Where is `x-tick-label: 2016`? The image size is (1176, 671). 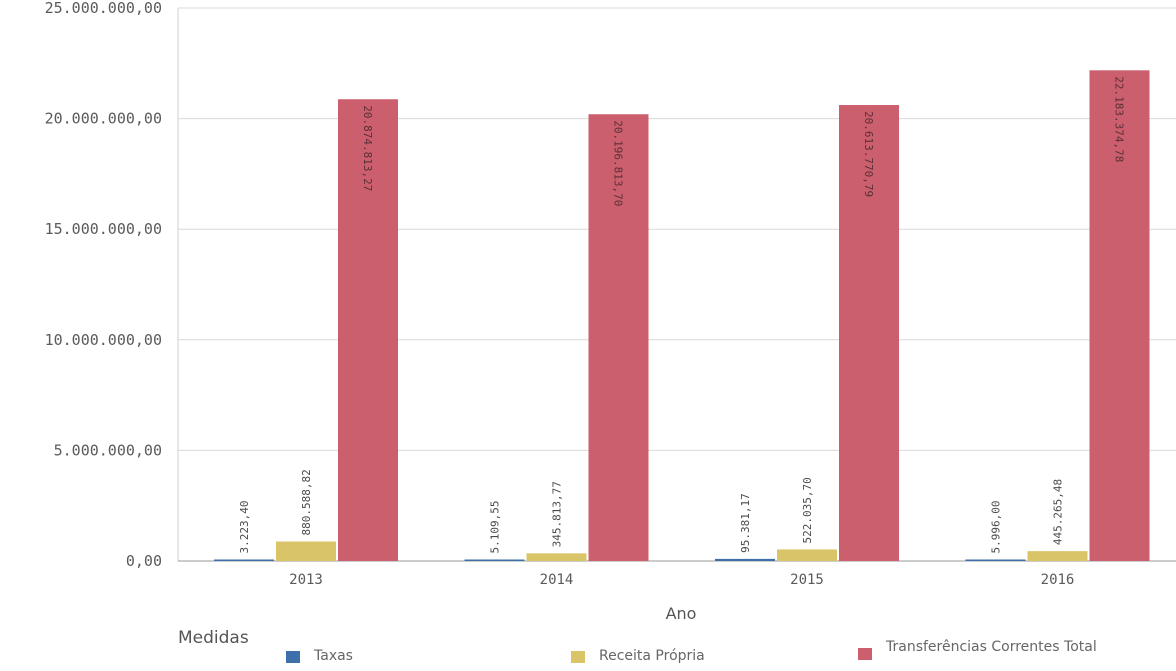
x-tick-label: 2016 is located at coordinates (1058, 580).